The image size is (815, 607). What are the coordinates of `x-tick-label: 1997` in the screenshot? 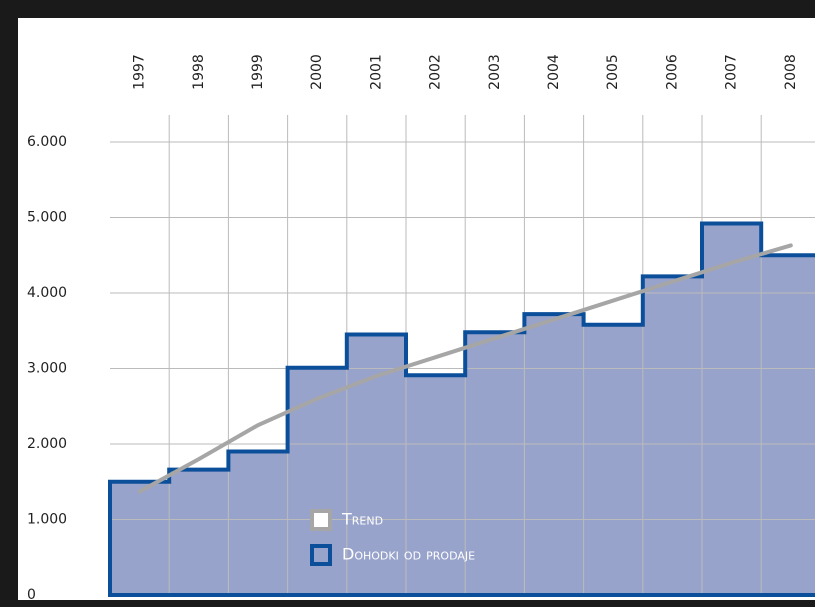 It's located at (140, 72).